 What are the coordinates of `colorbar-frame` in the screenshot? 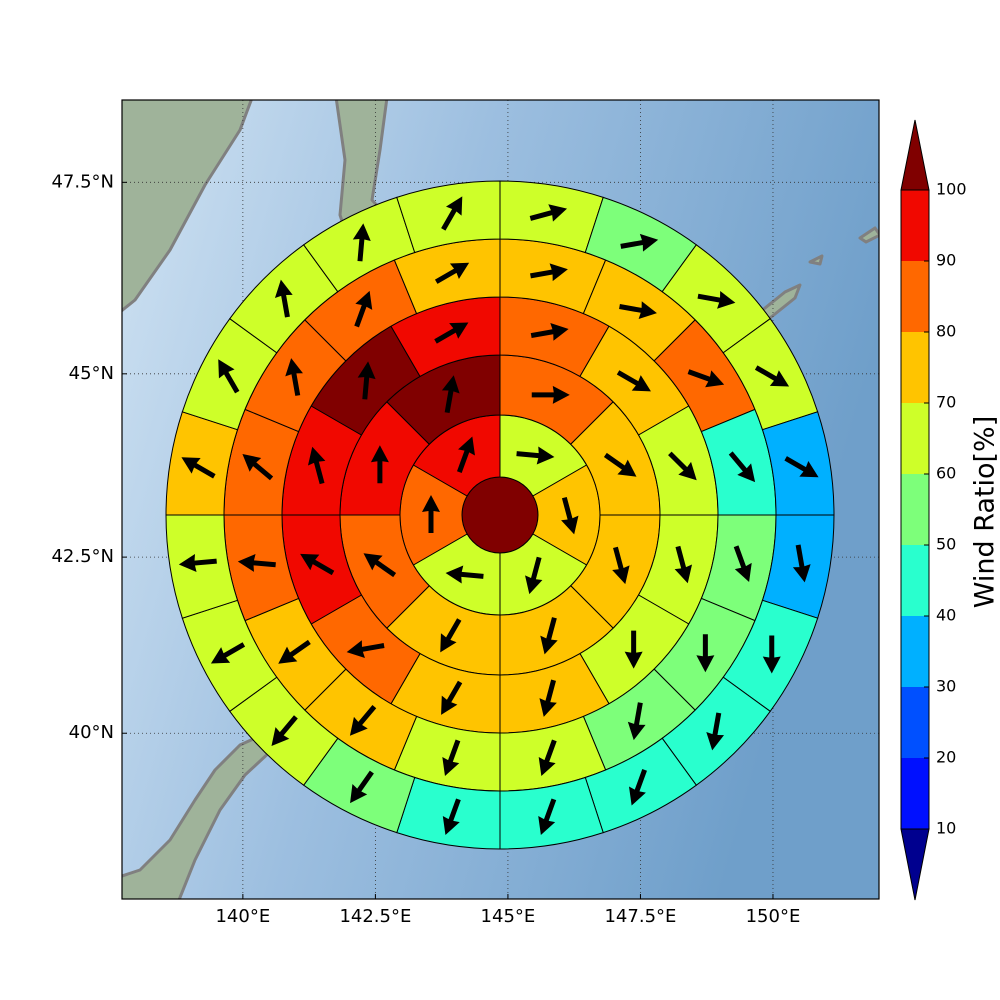 It's located at (915, 509).